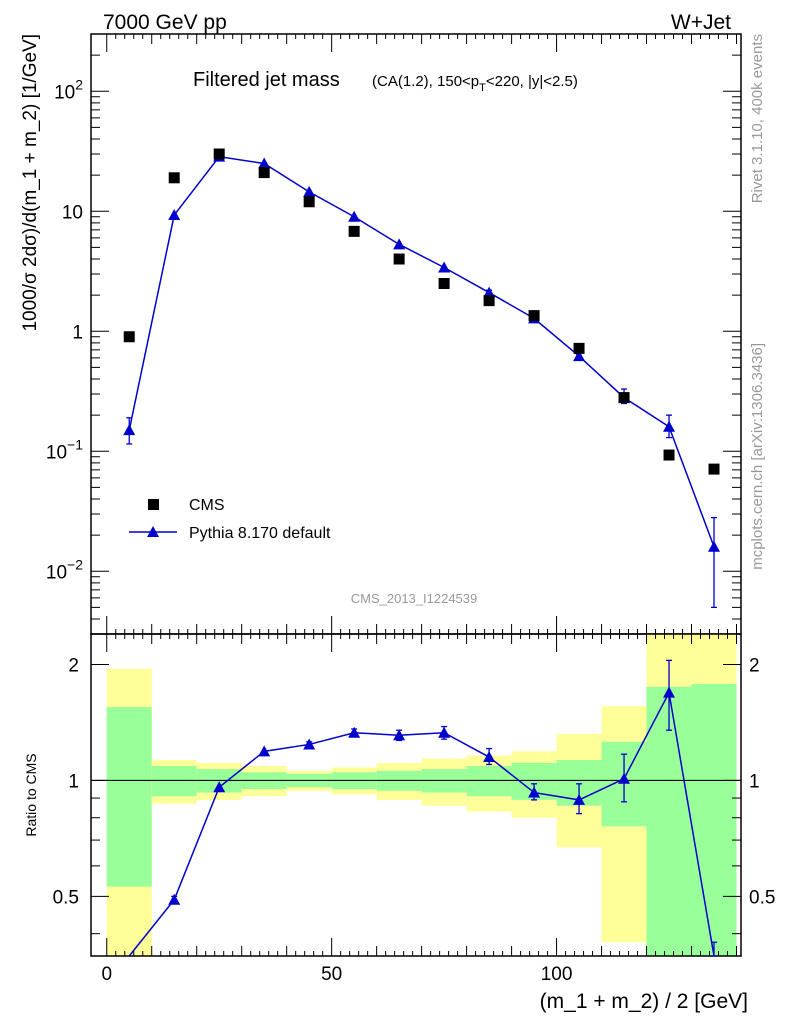 The width and height of the screenshot is (786, 1024). Describe the element at coordinates (260, 533) in the screenshot. I see `legend-mc-label: Pythia 8.170 default` at that location.